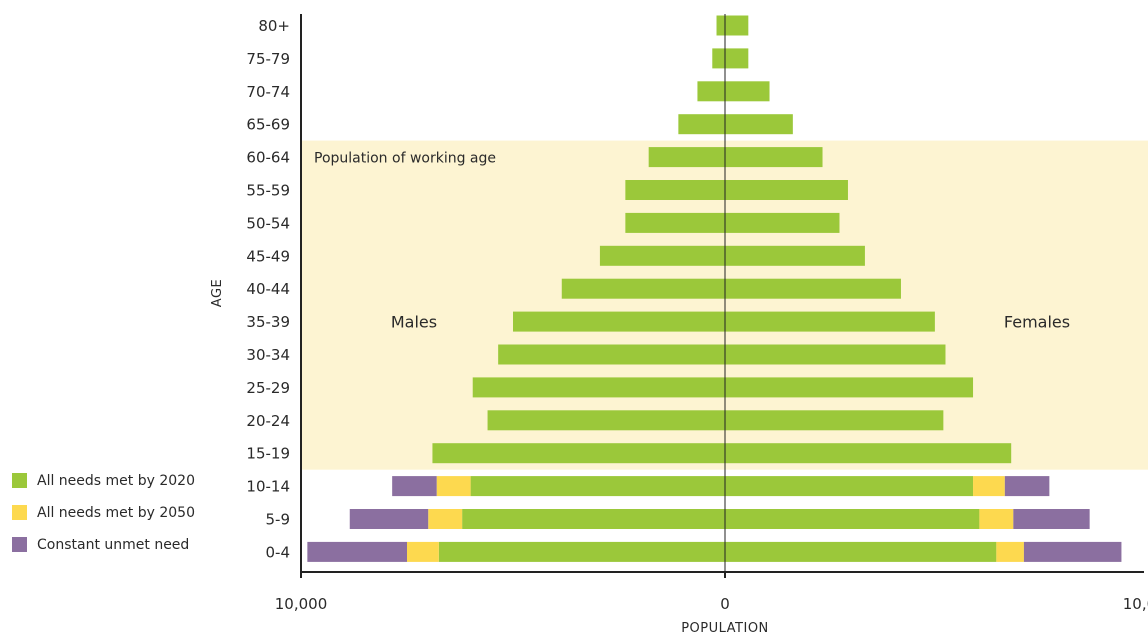 This screenshot has width=1148, height=636. Describe the element at coordinates (278, 520) in the screenshot. I see `age-tick-5-9: 5-9` at that location.